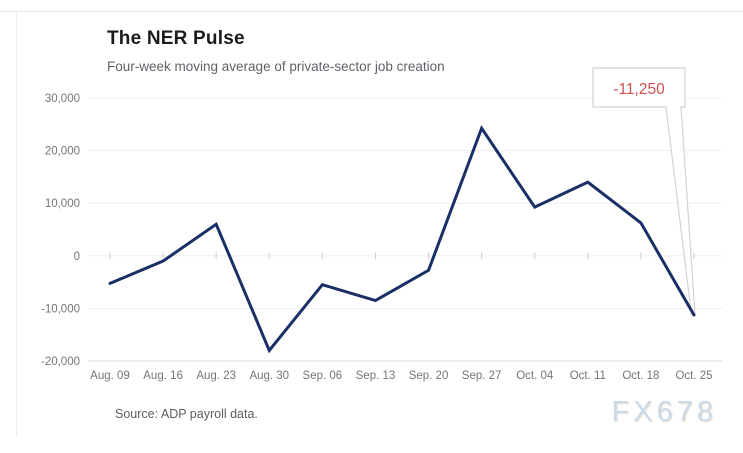 This screenshot has height=453, width=743. What do you see at coordinates (186, 414) in the screenshot?
I see `source-note: Source: ADP payroll data.` at bounding box center [186, 414].